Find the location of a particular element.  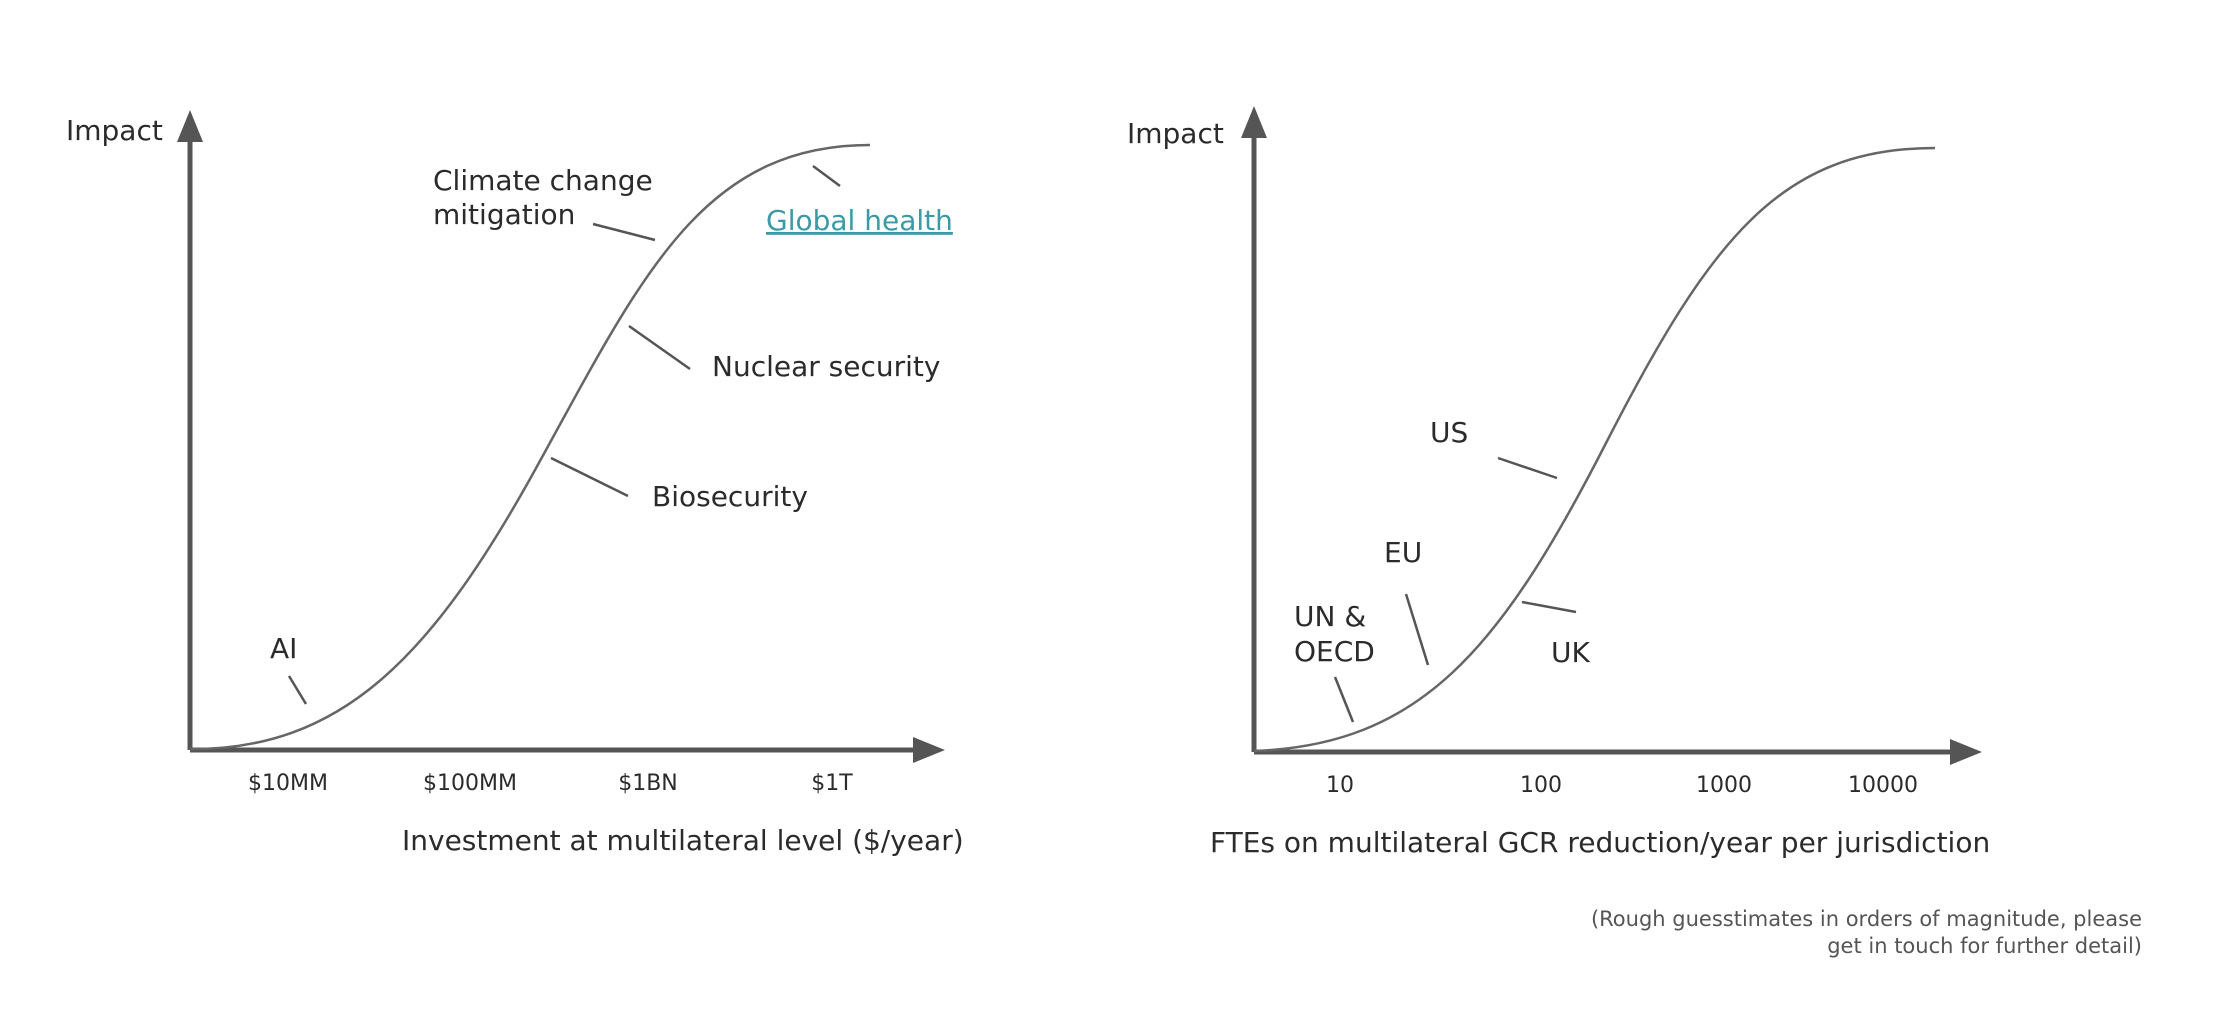

leader-un-oecd is located at coordinates (1344, 699).